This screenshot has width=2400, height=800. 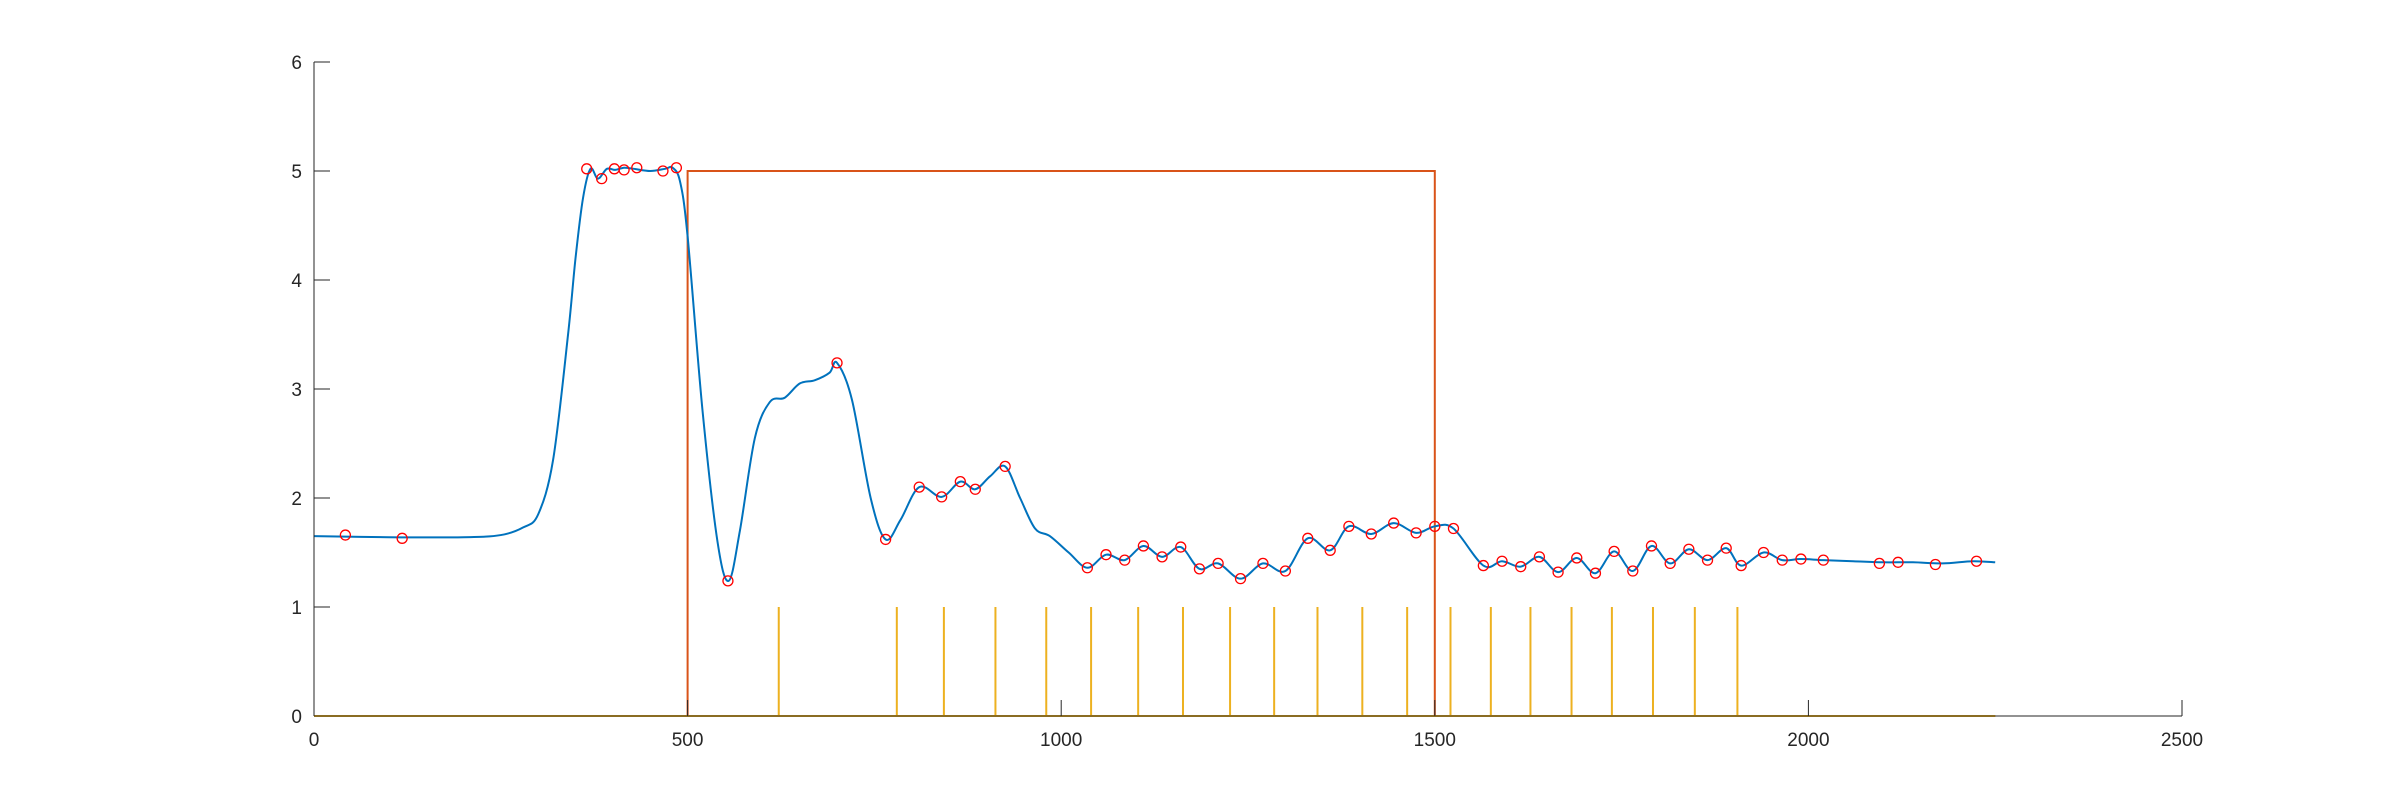 I want to click on y-tick-label: 0, so click(x=296, y=717).